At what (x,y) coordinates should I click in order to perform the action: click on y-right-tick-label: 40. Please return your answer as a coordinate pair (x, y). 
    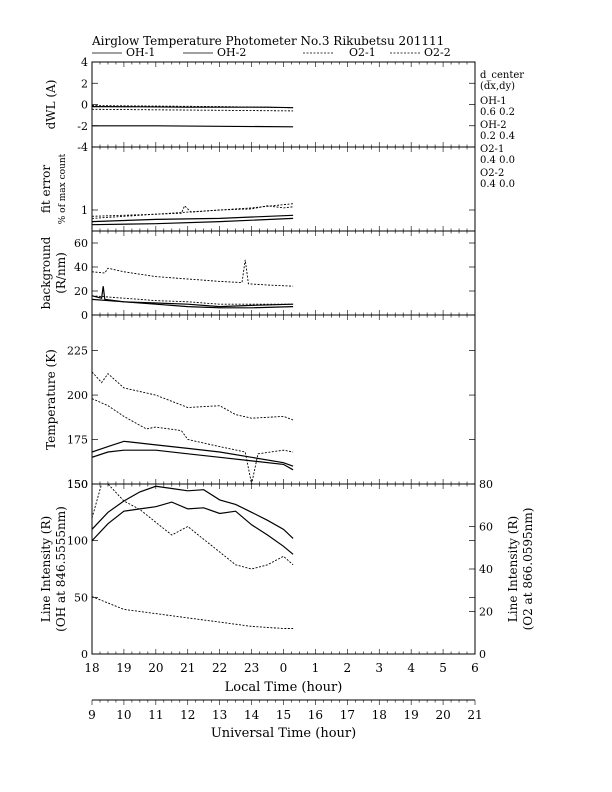
    Looking at the image, I should click on (486, 569).